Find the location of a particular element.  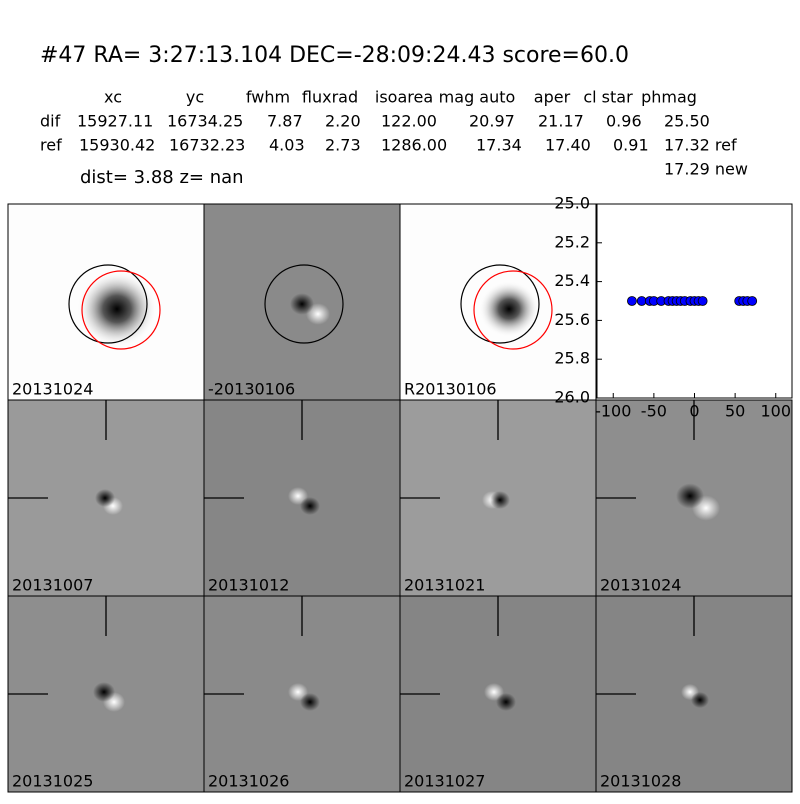

table-cell: 16732.23 is located at coordinates (207, 145).